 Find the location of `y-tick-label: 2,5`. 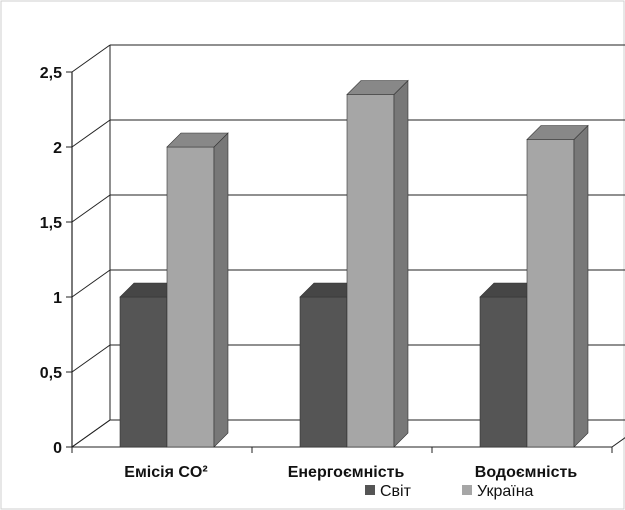

y-tick-label: 2,5 is located at coordinates (51, 73).